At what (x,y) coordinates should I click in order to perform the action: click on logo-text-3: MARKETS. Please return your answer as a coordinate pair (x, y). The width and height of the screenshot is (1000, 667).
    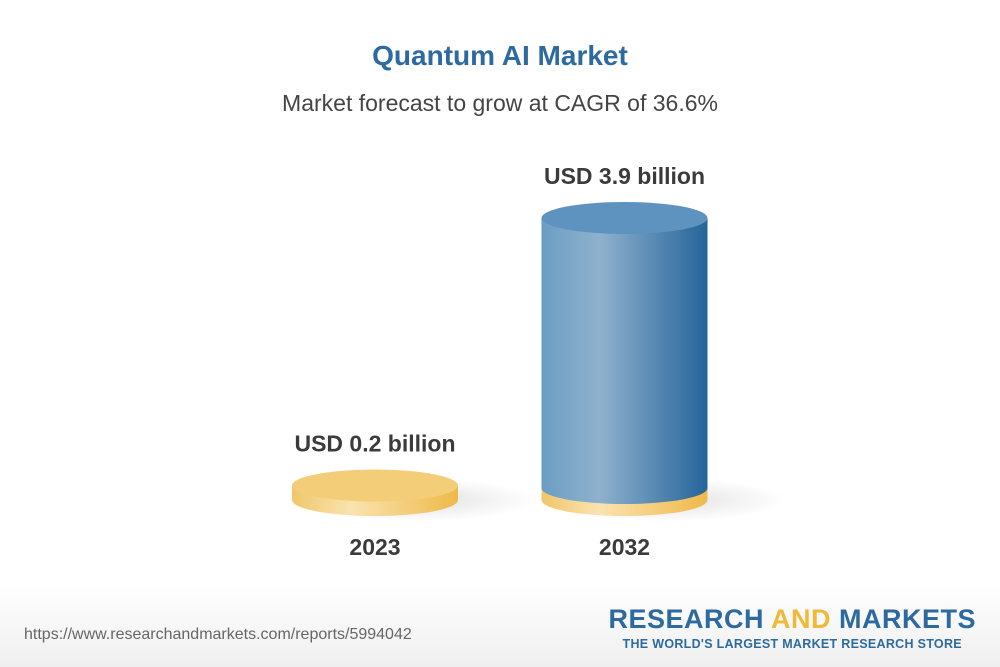
    Looking at the image, I should click on (903, 619).